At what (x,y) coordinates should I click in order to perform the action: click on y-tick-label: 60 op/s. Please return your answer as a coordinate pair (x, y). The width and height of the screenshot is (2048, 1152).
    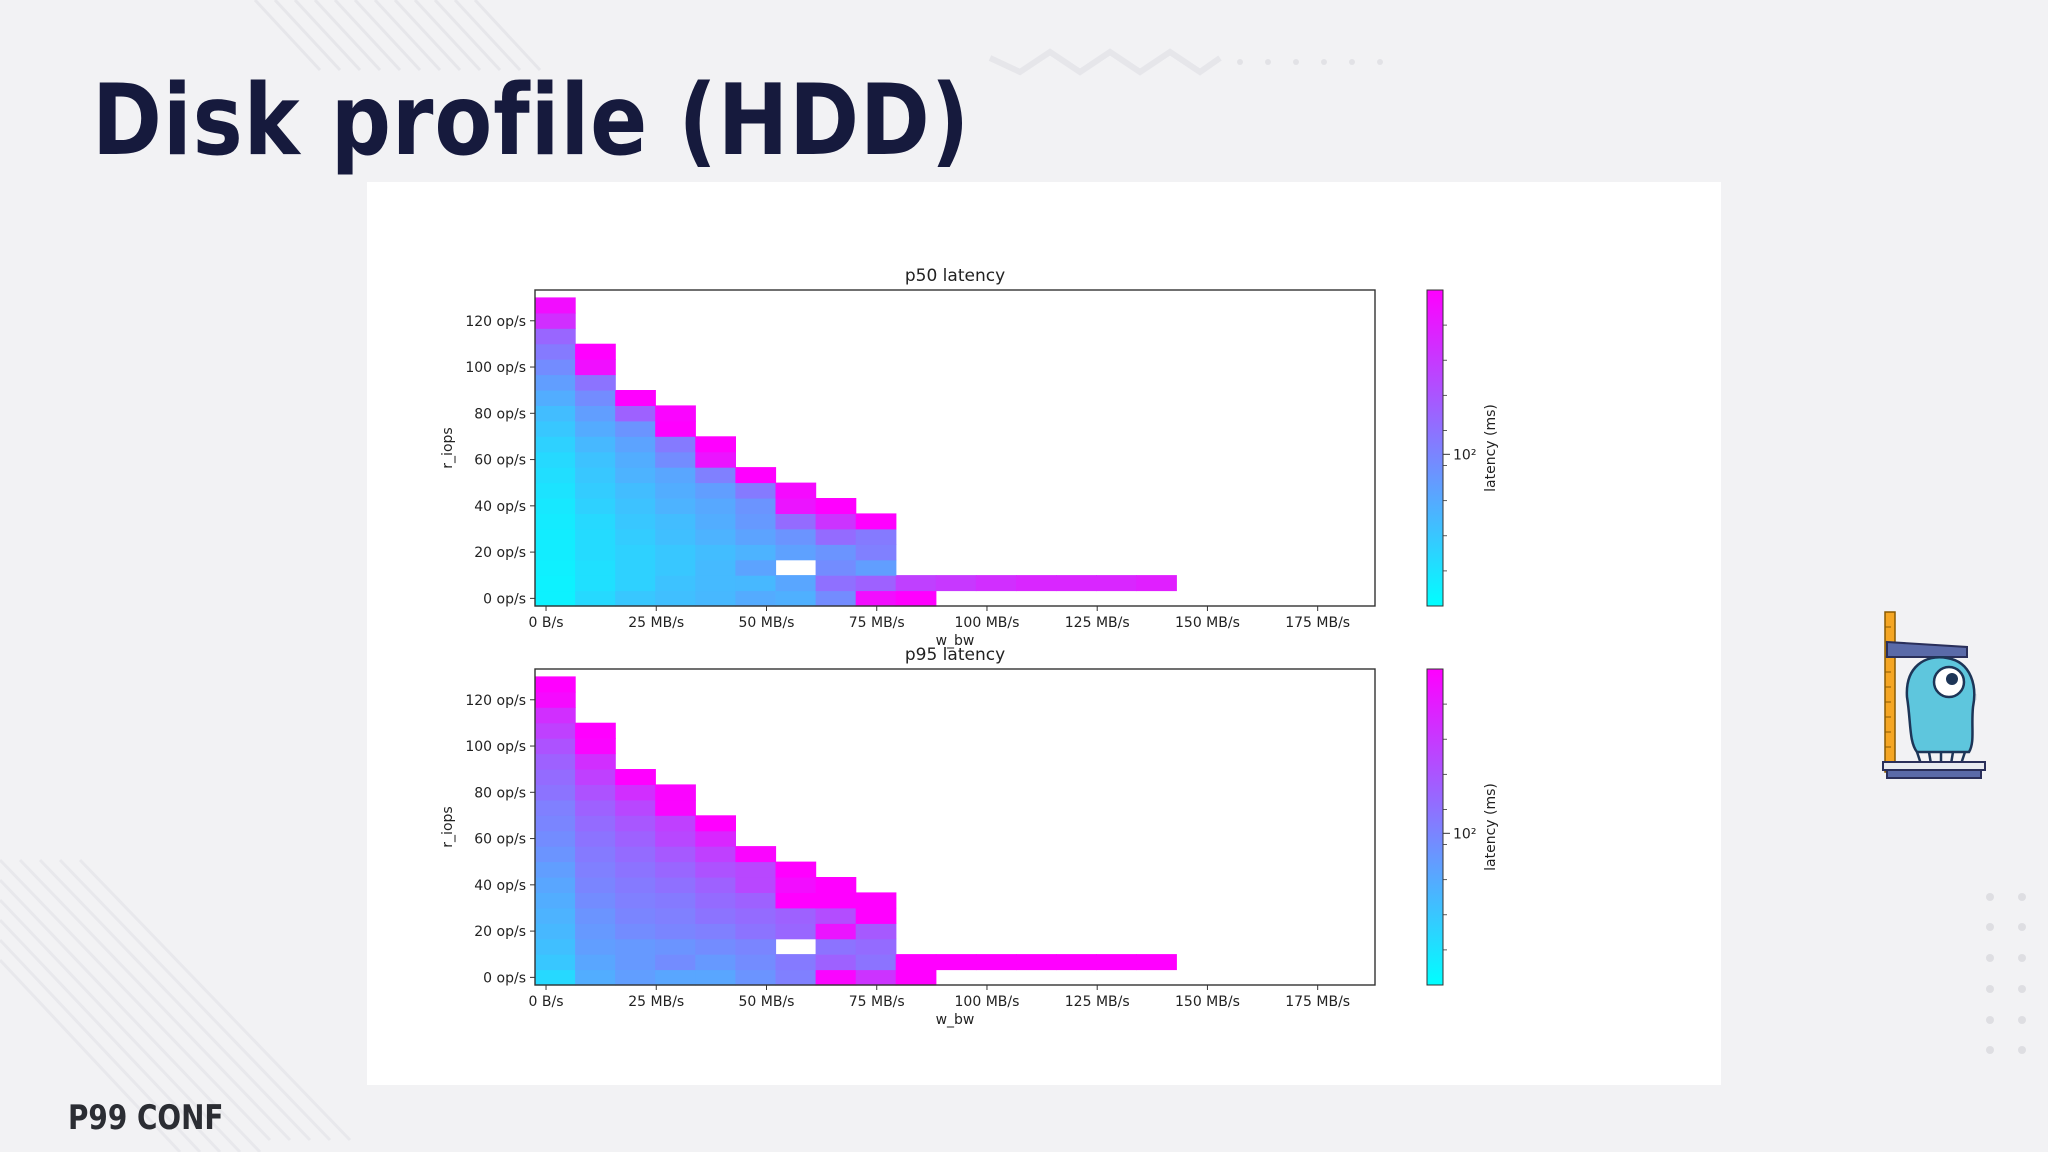
    Looking at the image, I should click on (500, 461).